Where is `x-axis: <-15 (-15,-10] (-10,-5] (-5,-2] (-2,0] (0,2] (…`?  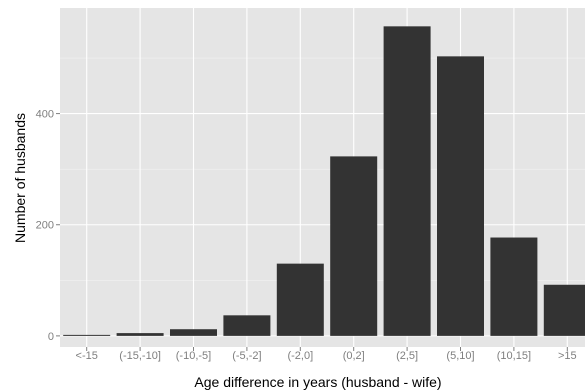
x-axis: <-15 (-15,-10] (-10,-5] (-5,-2] (-2,0] (0,2] (… is located at coordinates (326, 354).